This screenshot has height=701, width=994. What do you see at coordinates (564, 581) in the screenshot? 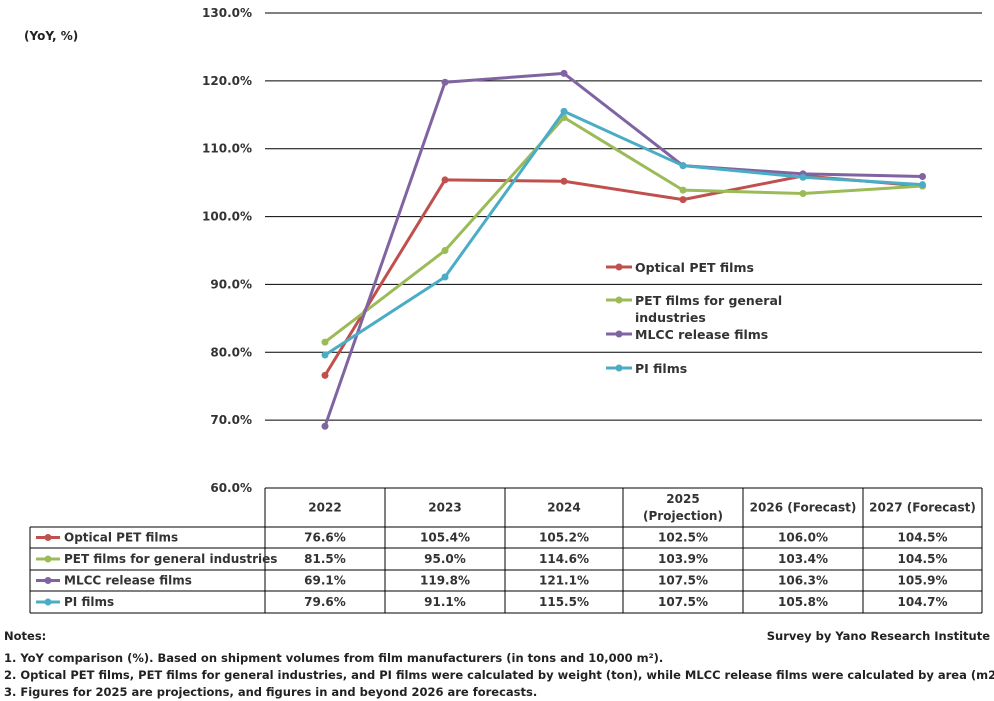
I see `data-label: 121.1%` at bounding box center [564, 581].